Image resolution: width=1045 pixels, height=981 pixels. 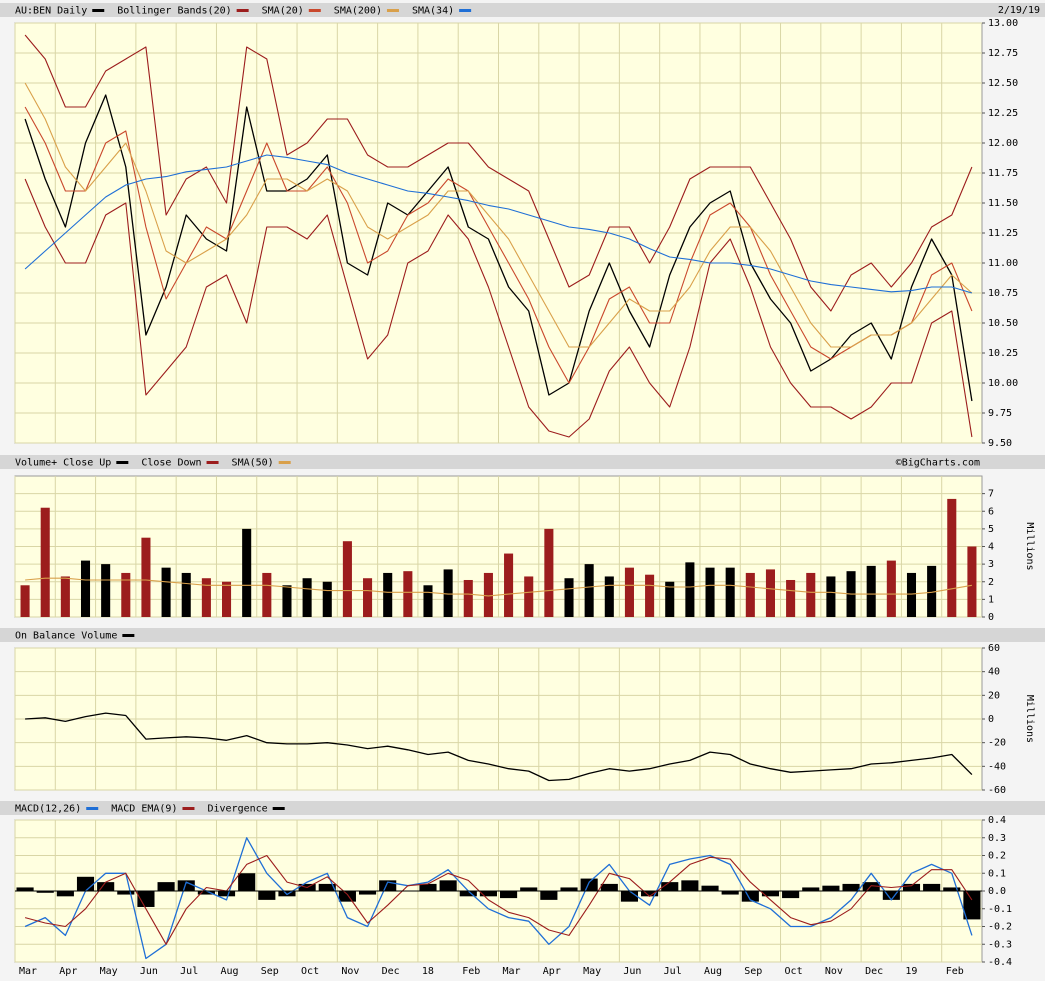 I want to click on y-tick-label: 10.00, so click(x=1003, y=383).